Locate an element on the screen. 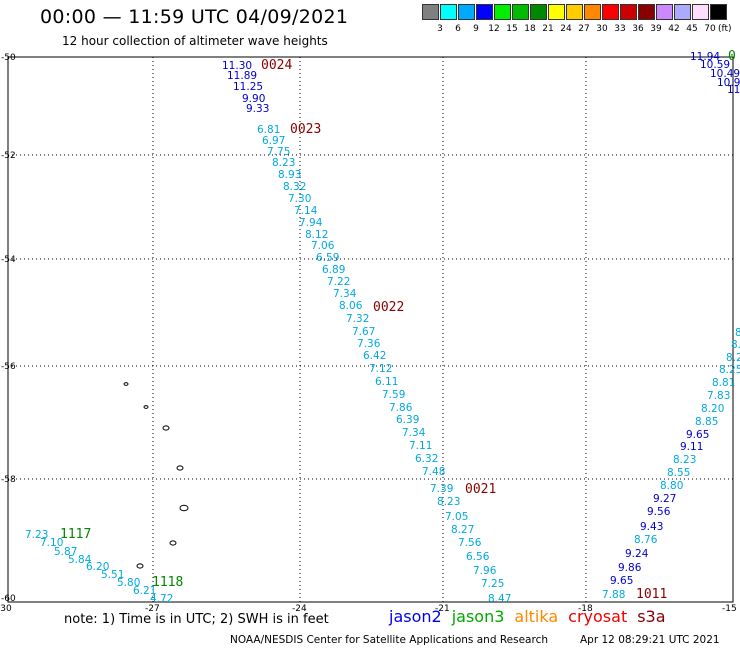  pass-time-label: 0 is located at coordinates (732, 56).